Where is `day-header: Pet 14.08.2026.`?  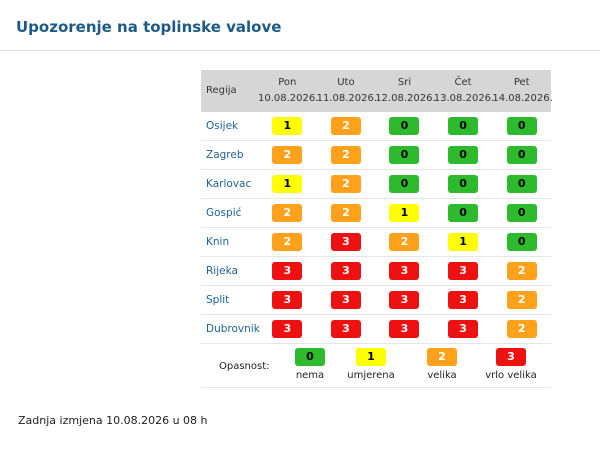 day-header: Pet 14.08.2026. is located at coordinates (522, 91).